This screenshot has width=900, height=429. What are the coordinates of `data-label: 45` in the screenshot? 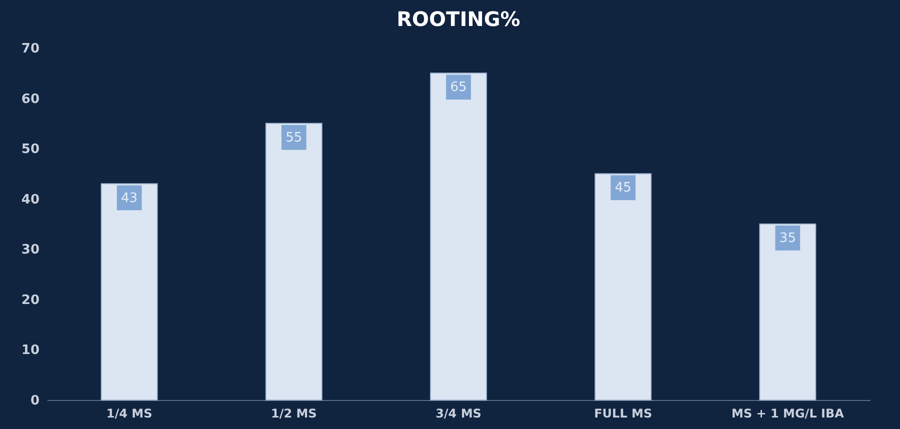 It's located at (623, 188).